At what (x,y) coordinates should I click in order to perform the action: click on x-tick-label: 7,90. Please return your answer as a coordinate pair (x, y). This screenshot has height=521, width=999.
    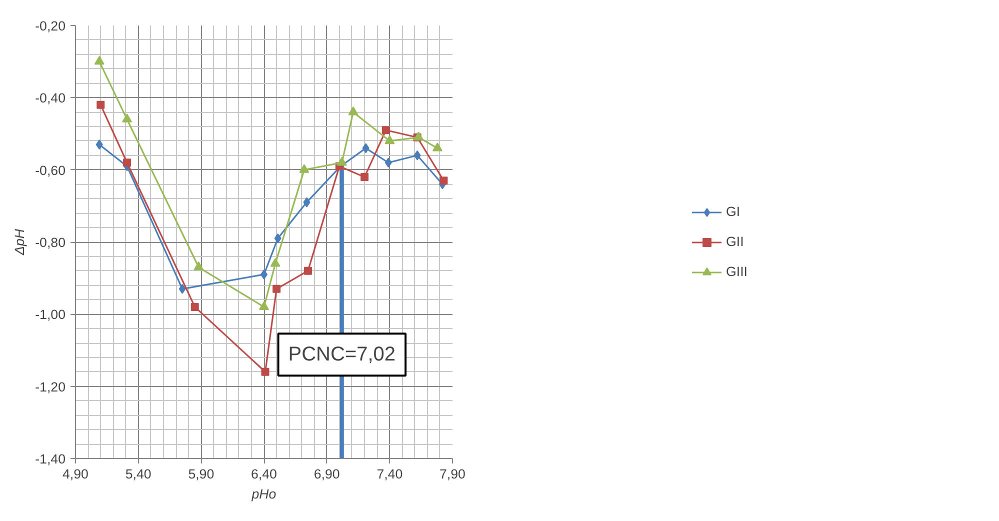
    Looking at the image, I should click on (453, 474).